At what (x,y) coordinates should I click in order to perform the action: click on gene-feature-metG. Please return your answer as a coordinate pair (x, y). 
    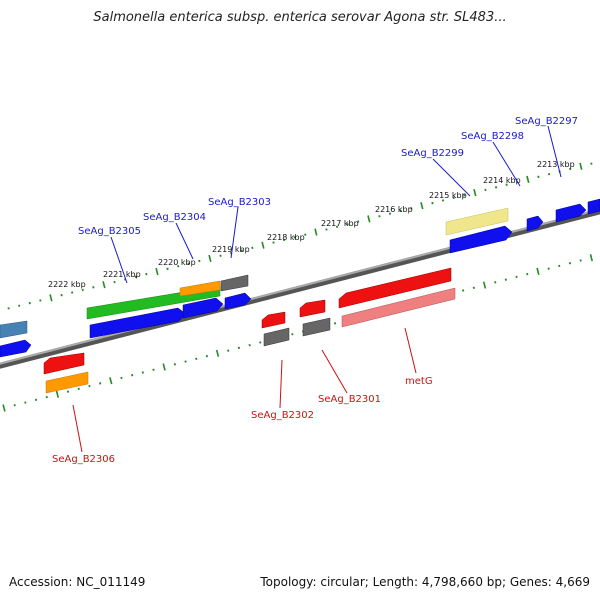
    Looking at the image, I should click on (395, 288).